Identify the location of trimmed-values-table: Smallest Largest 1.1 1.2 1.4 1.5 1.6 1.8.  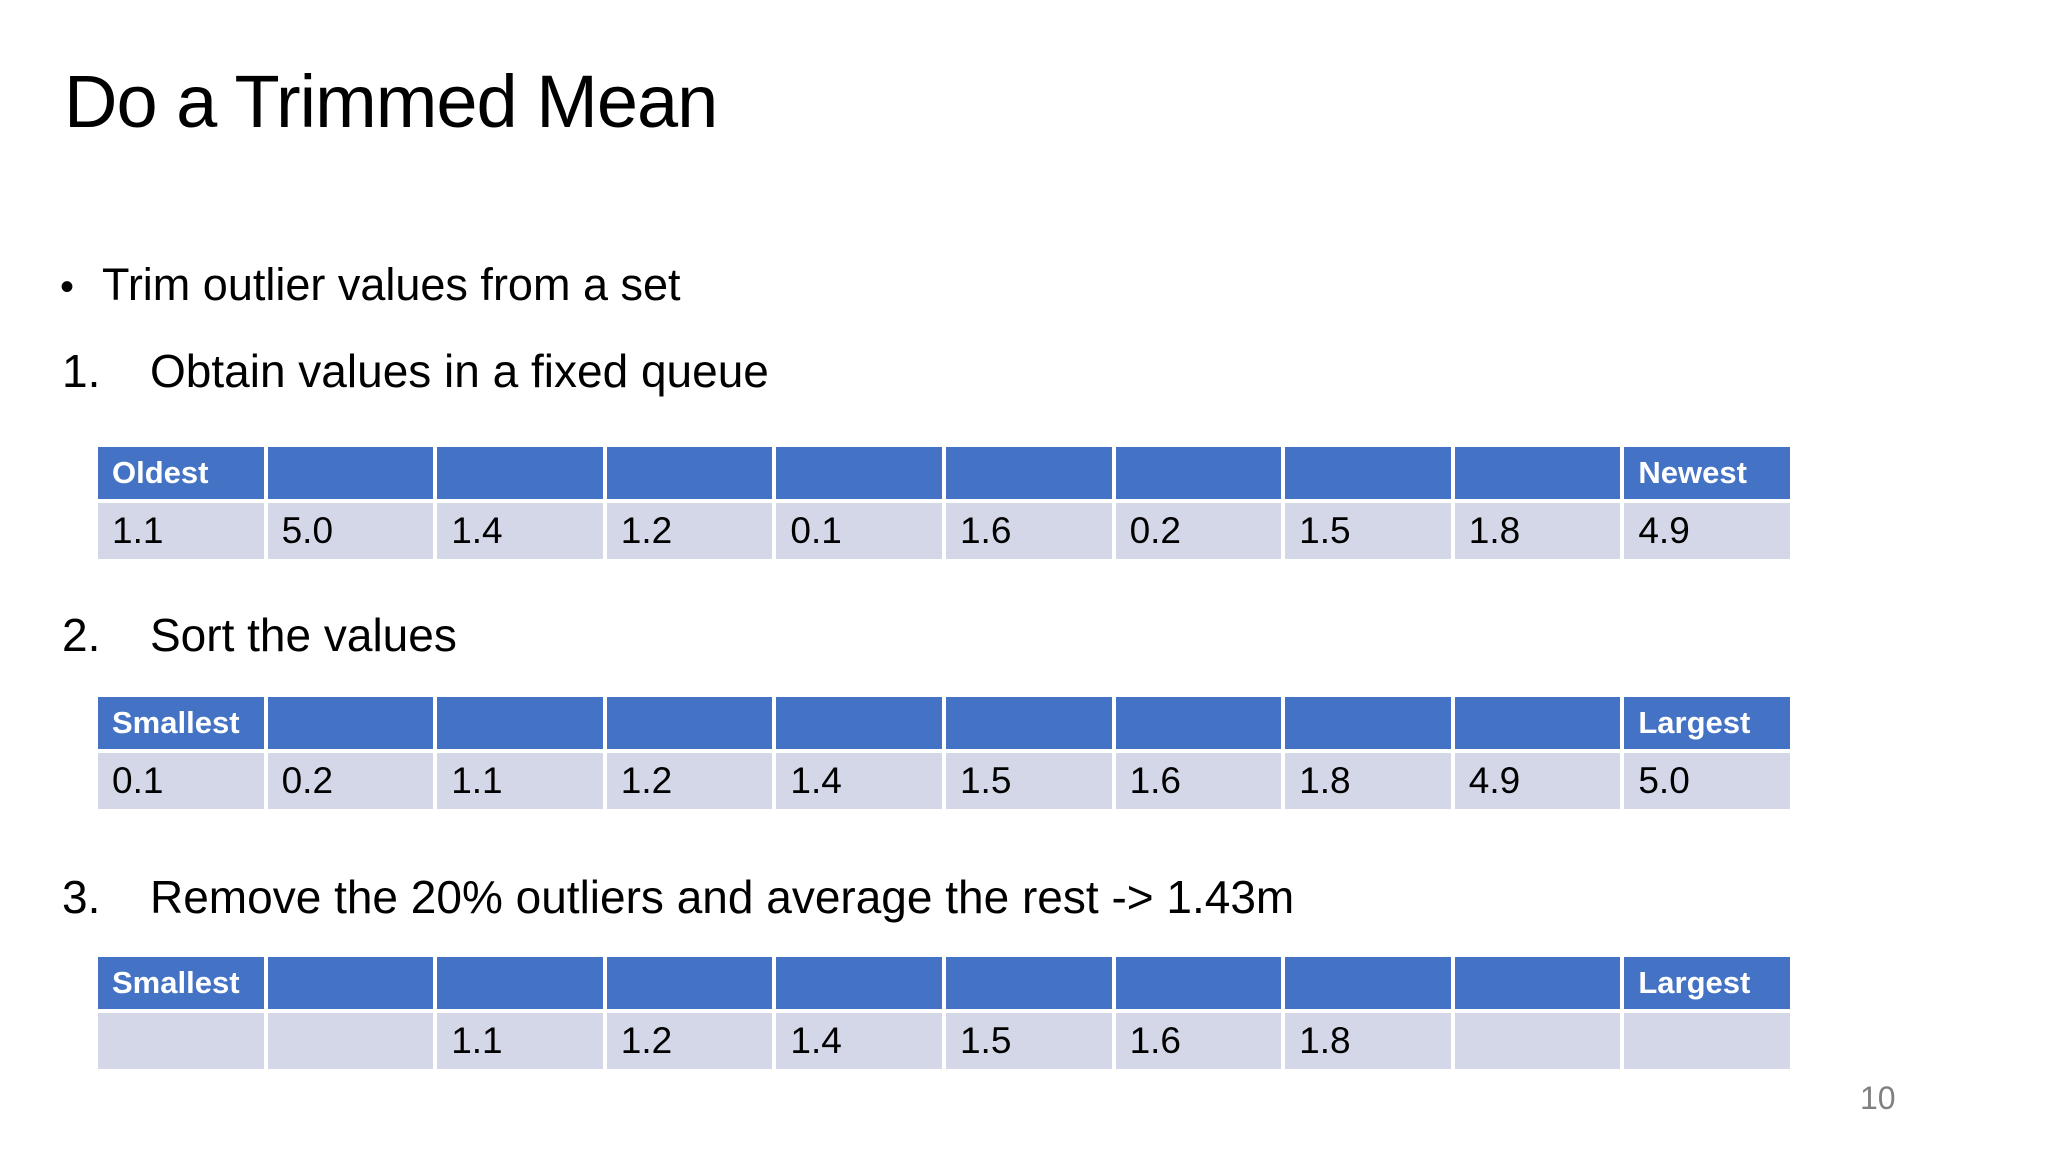
(944, 1013).